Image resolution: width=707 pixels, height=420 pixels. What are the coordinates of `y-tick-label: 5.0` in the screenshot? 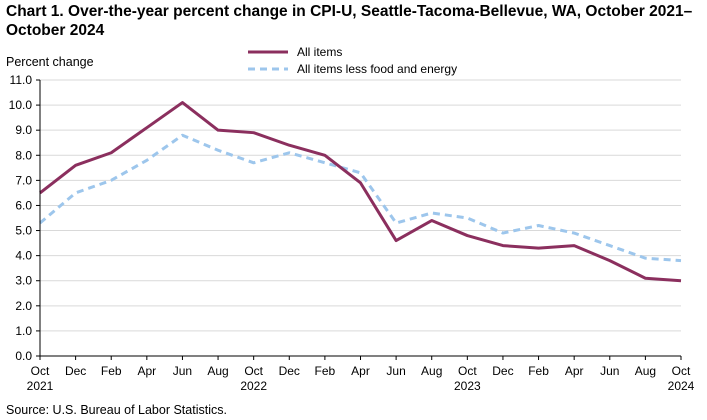 It's located at (23, 231).